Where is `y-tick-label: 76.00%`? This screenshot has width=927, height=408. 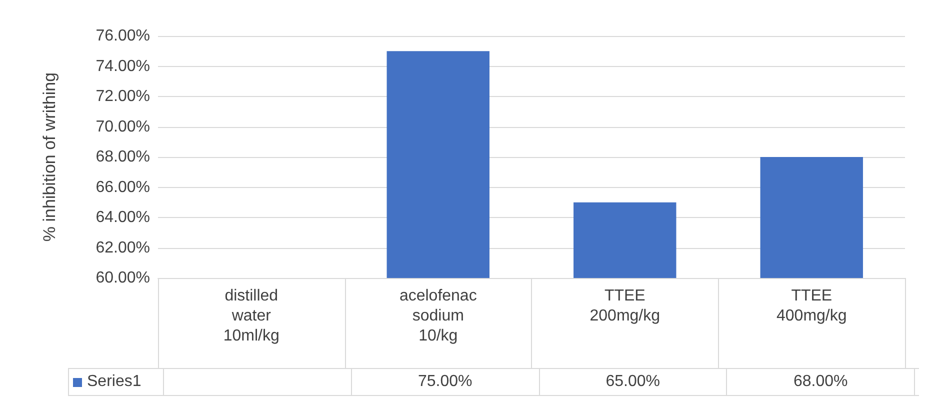 y-tick-label: 76.00% is located at coordinates (123, 36).